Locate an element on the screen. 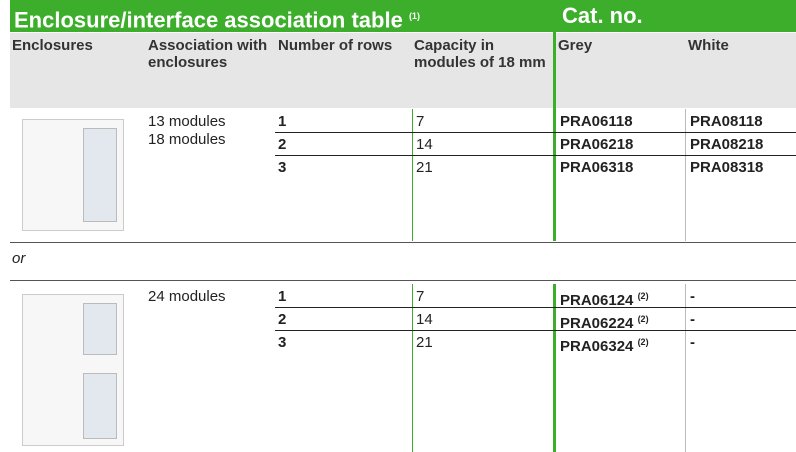  grey-code: PRA06218 is located at coordinates (597, 144).